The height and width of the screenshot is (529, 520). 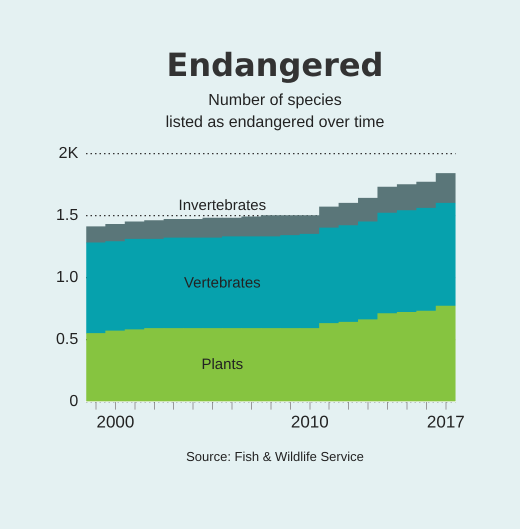 I want to click on x-tick-label: 2000, so click(x=115, y=422).